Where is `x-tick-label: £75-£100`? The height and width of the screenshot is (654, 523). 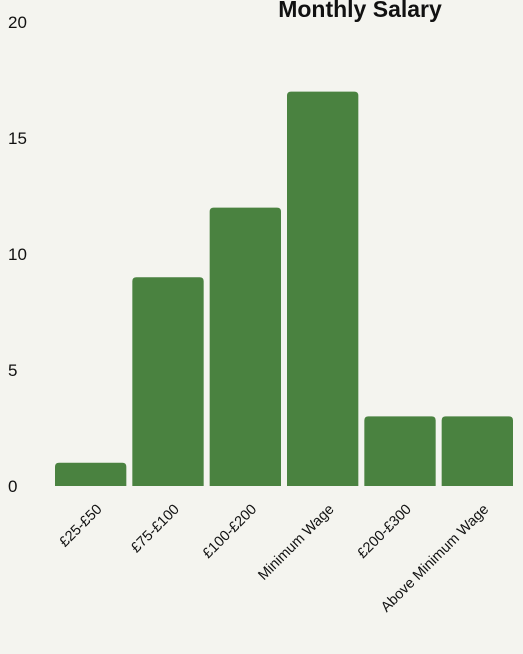 x-tick-label: £75-£100 is located at coordinates (155, 529).